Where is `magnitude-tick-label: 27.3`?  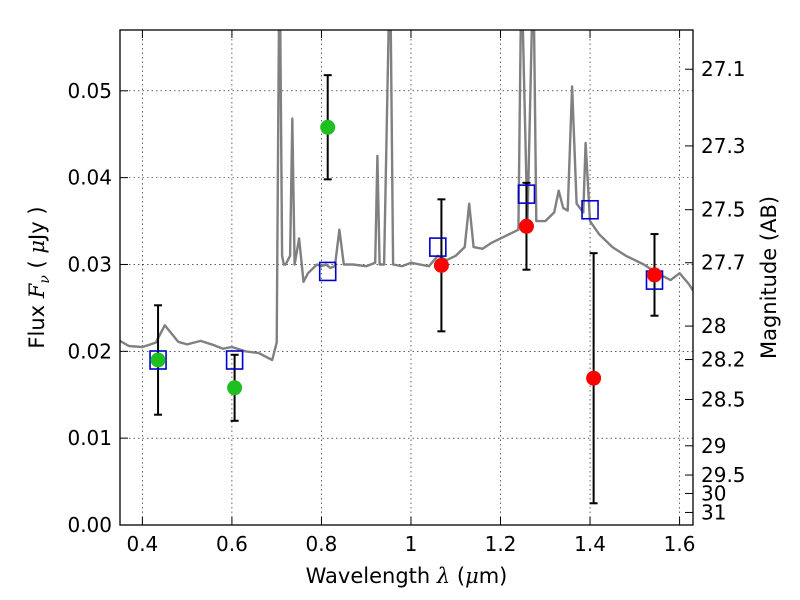
magnitude-tick-label: 27.3 is located at coordinates (723, 146).